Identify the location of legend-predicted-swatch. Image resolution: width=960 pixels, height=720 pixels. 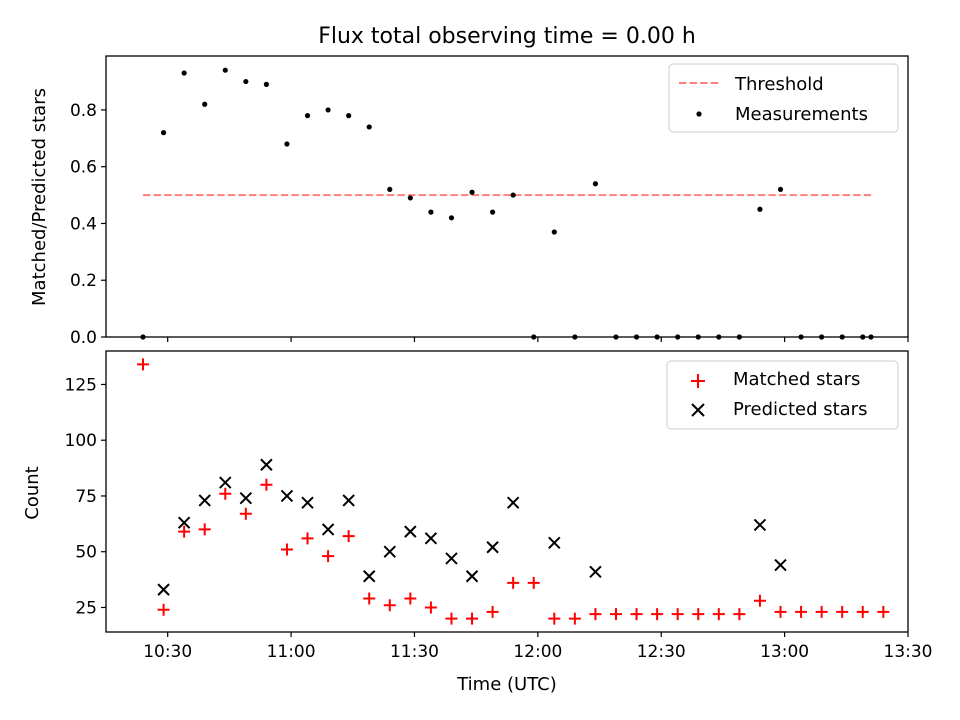
(698, 410).